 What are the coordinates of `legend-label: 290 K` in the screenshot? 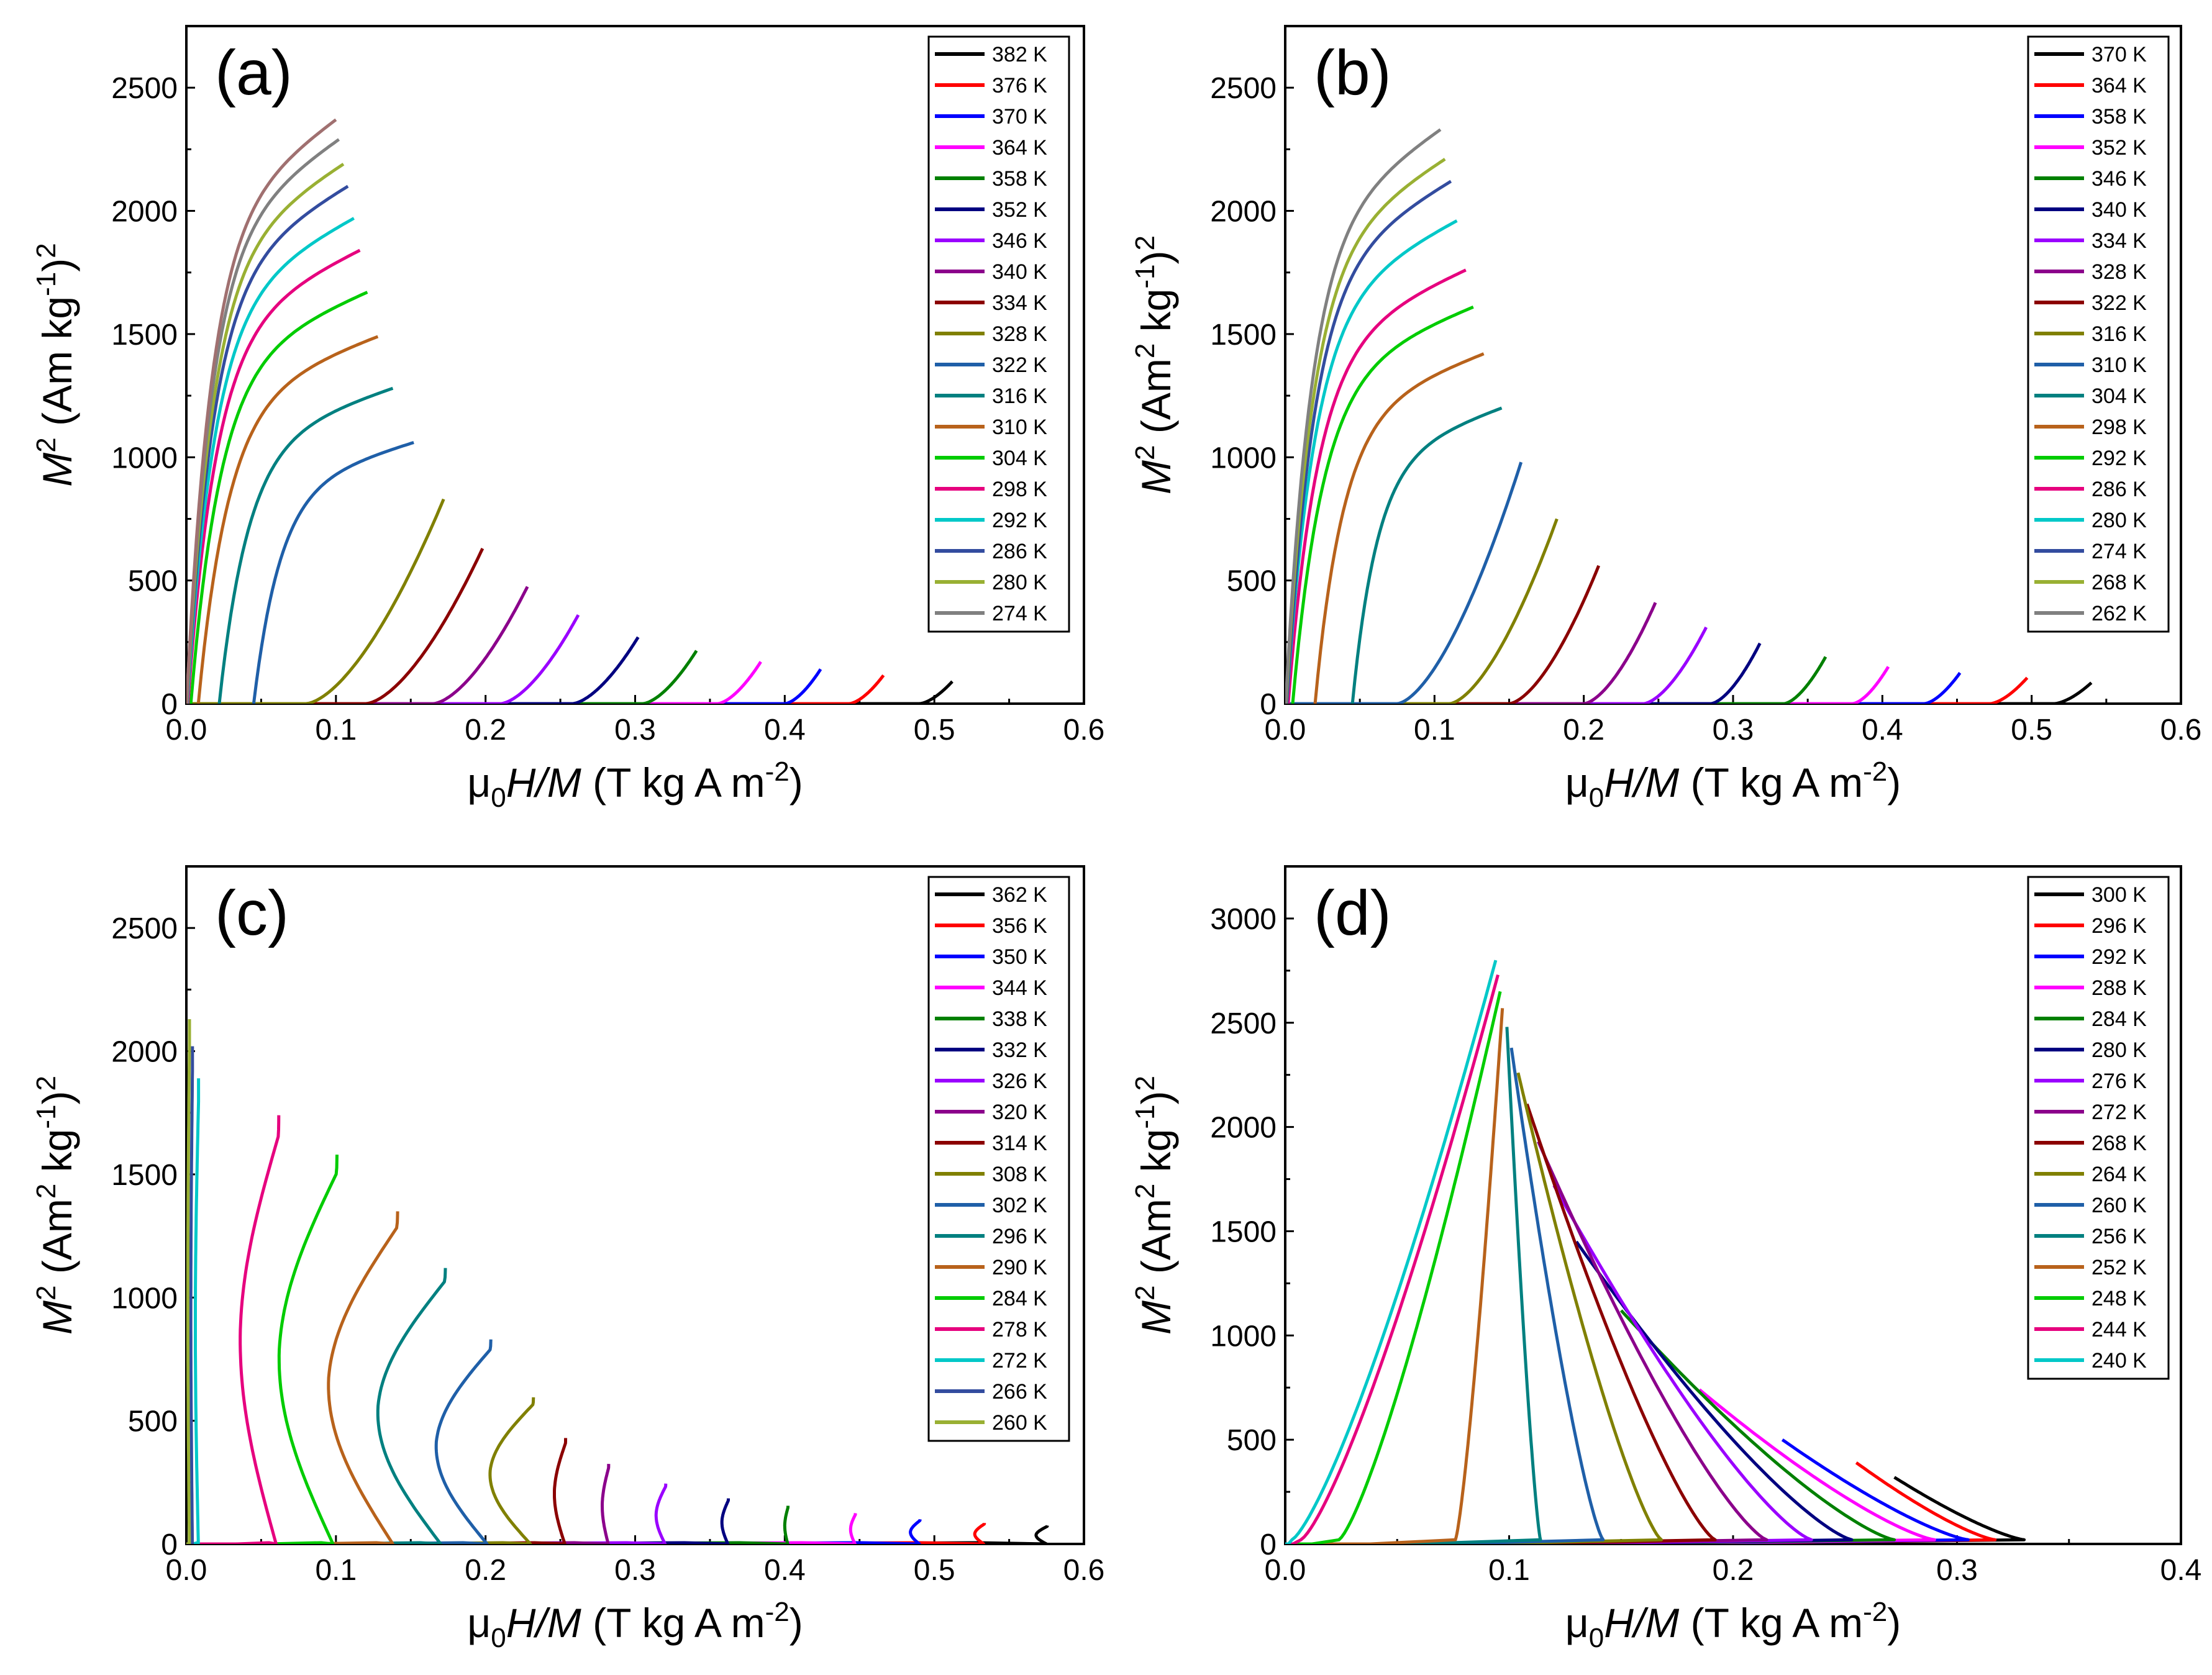 It's located at (1019, 1267).